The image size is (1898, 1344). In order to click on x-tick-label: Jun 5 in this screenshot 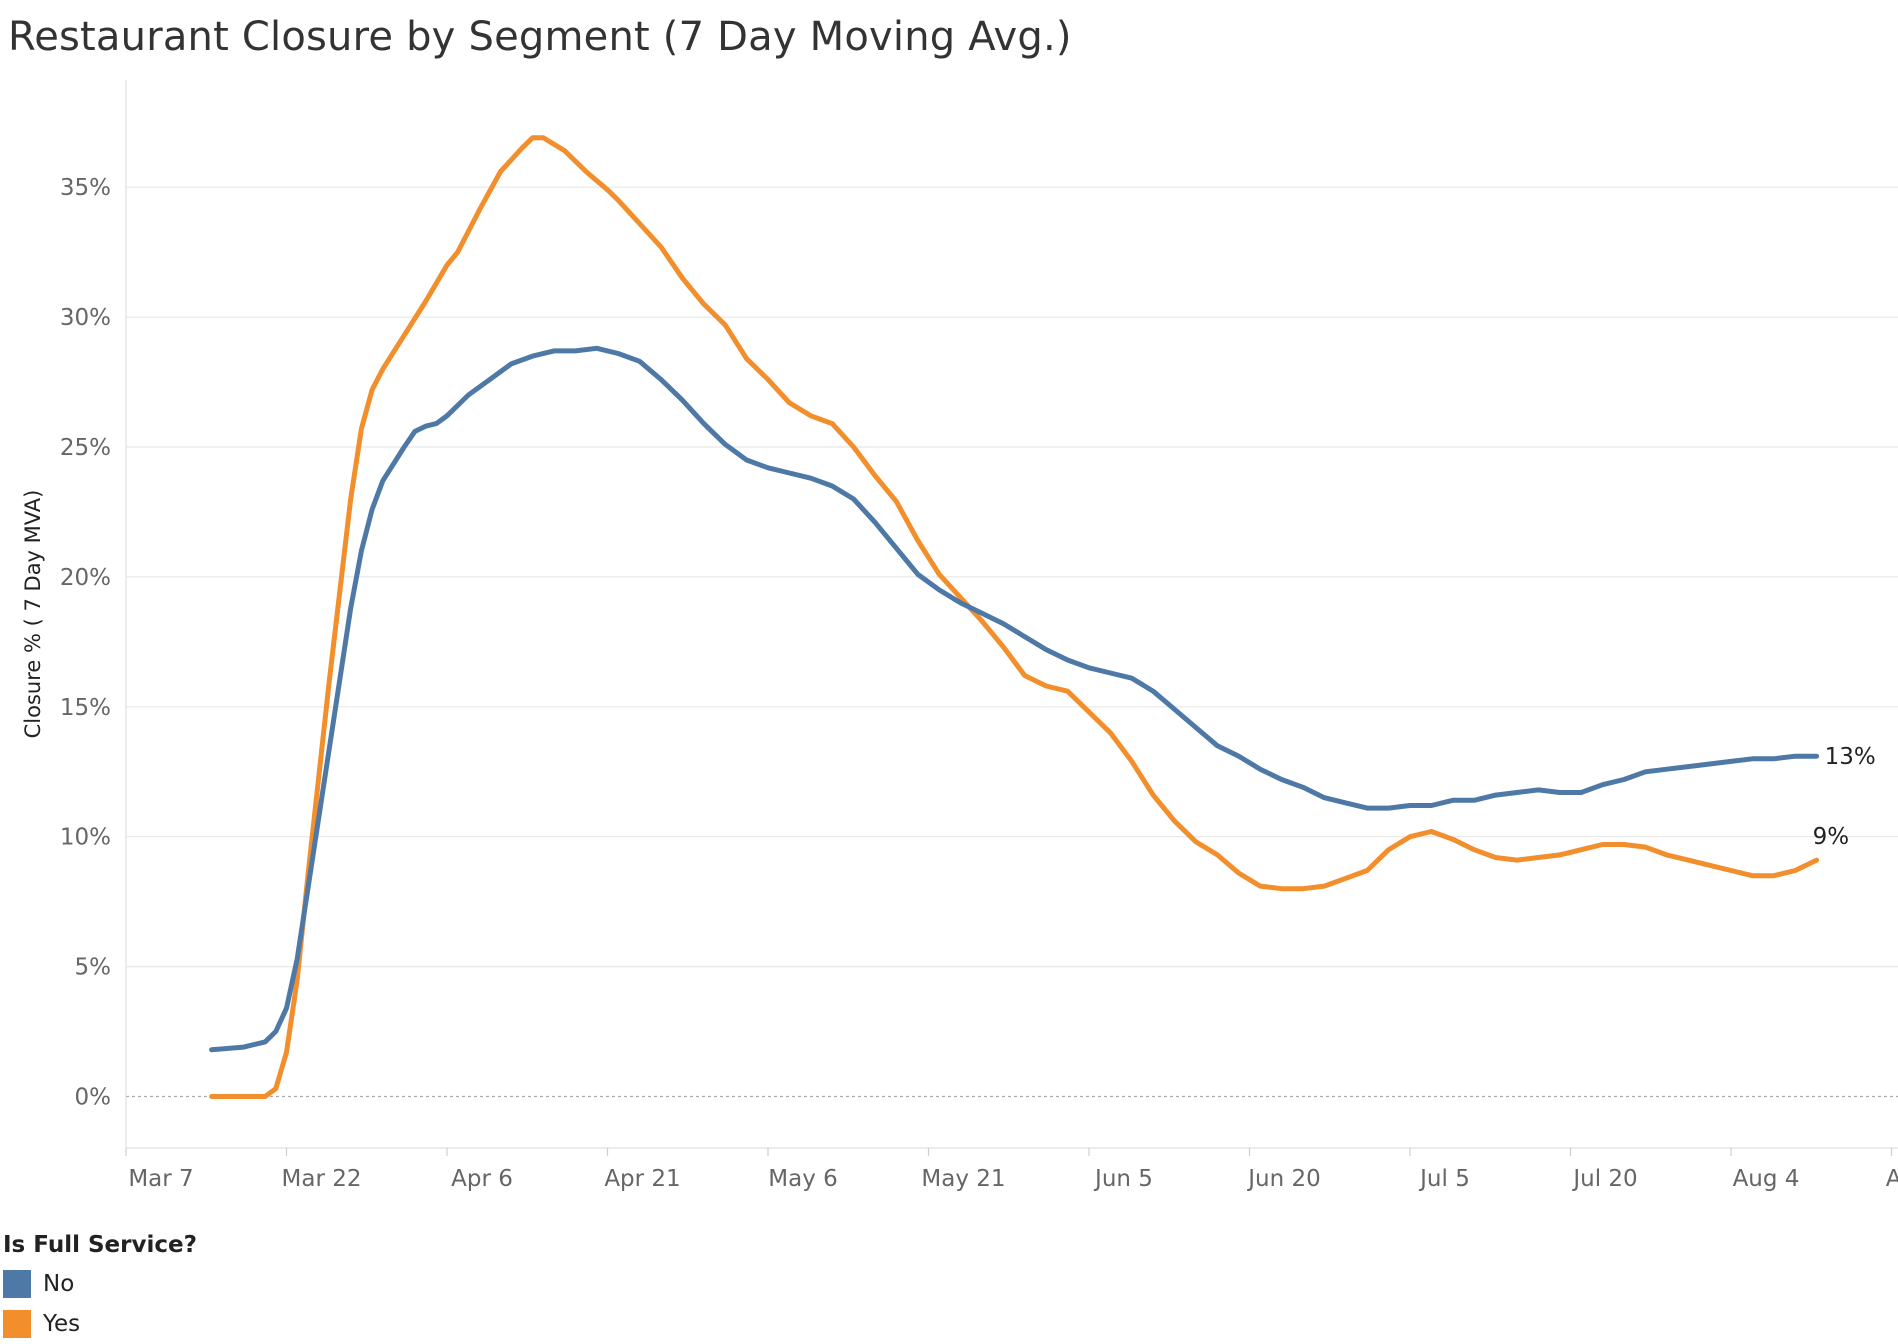, I will do `click(1123, 1179)`.